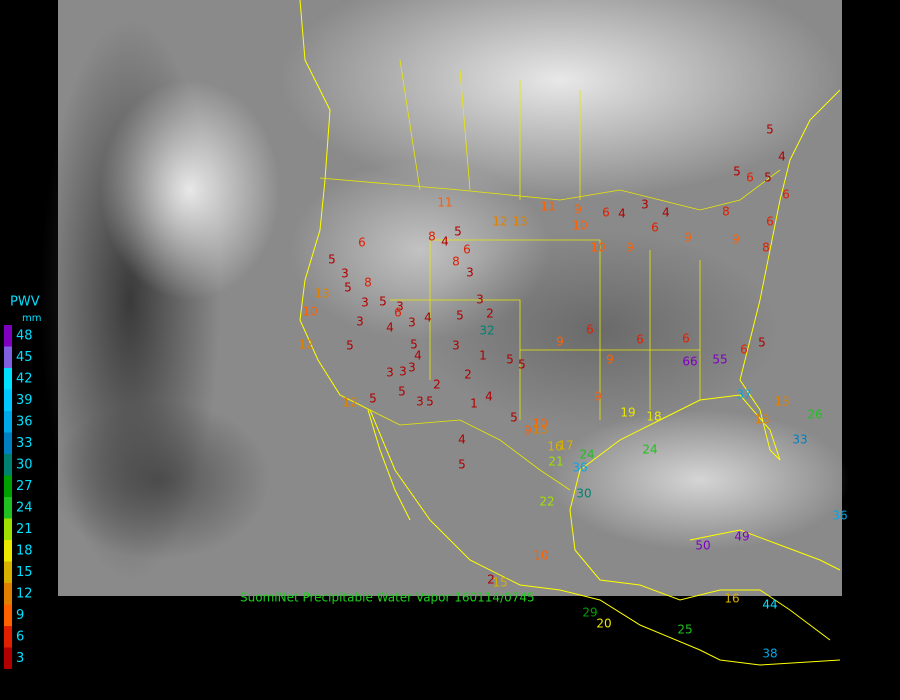 The height and width of the screenshot is (700, 900). What do you see at coordinates (547, 207) in the screenshot?
I see `station-value: 11` at bounding box center [547, 207].